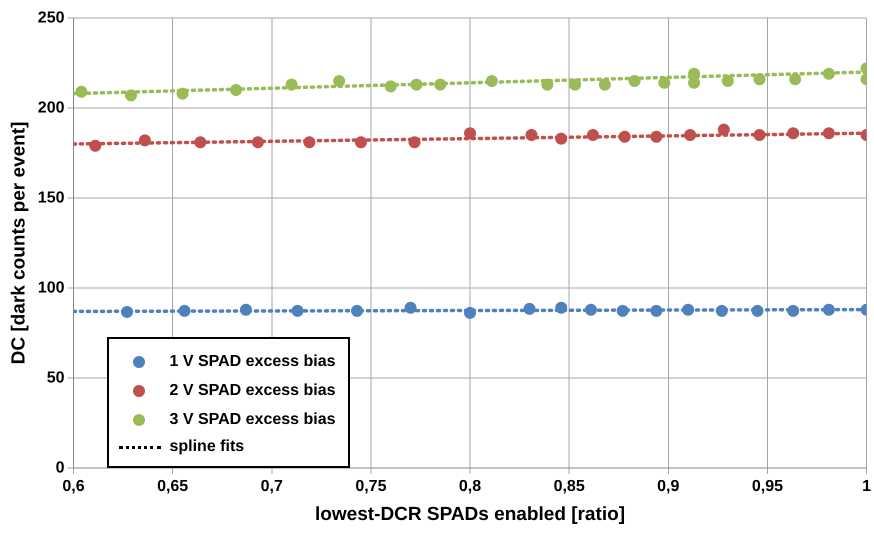 This screenshot has height=534, width=874. Describe the element at coordinates (252, 361) in the screenshot. I see `legend-label: 1 V SPAD excess bias` at that location.